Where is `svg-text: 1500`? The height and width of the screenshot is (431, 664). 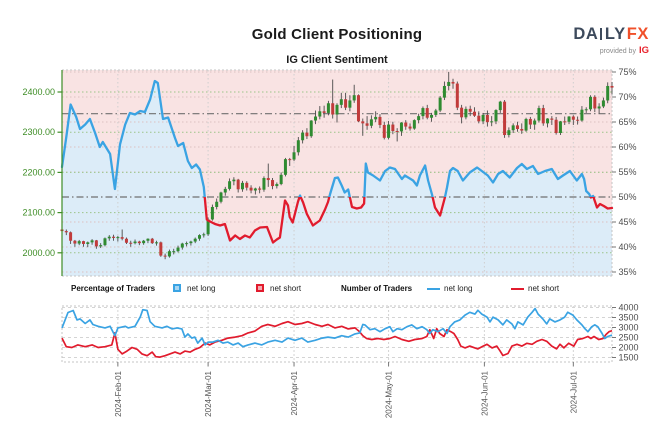 svg-text: 1500 is located at coordinates (629, 358).